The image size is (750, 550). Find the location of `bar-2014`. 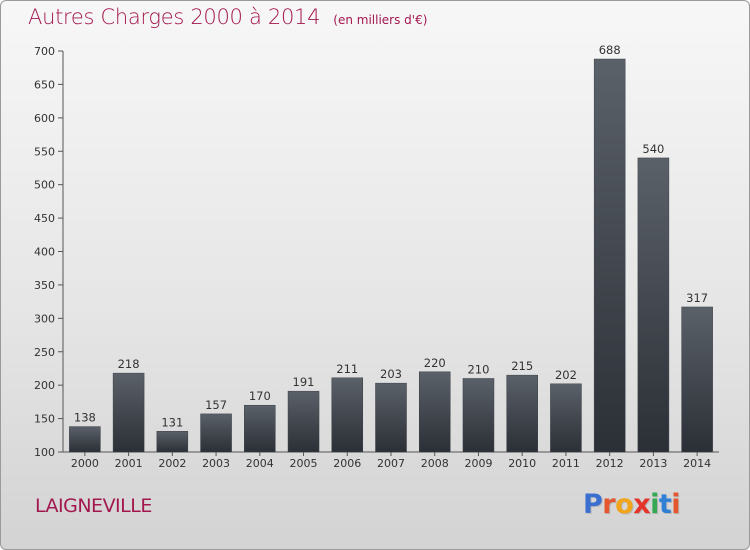

bar-2014 is located at coordinates (697, 379).